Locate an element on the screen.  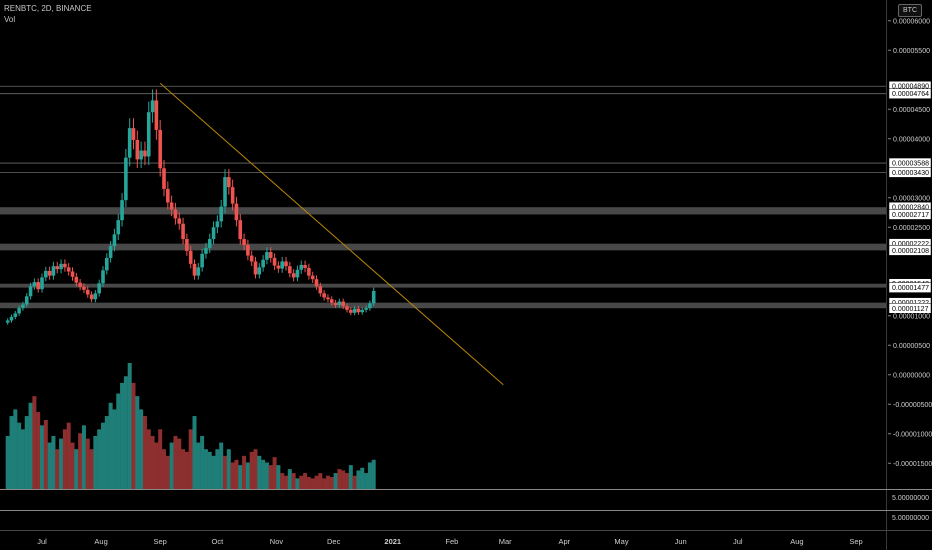
chart-title: RENBTC, 2D, BINANCE is located at coordinates (48, 8).